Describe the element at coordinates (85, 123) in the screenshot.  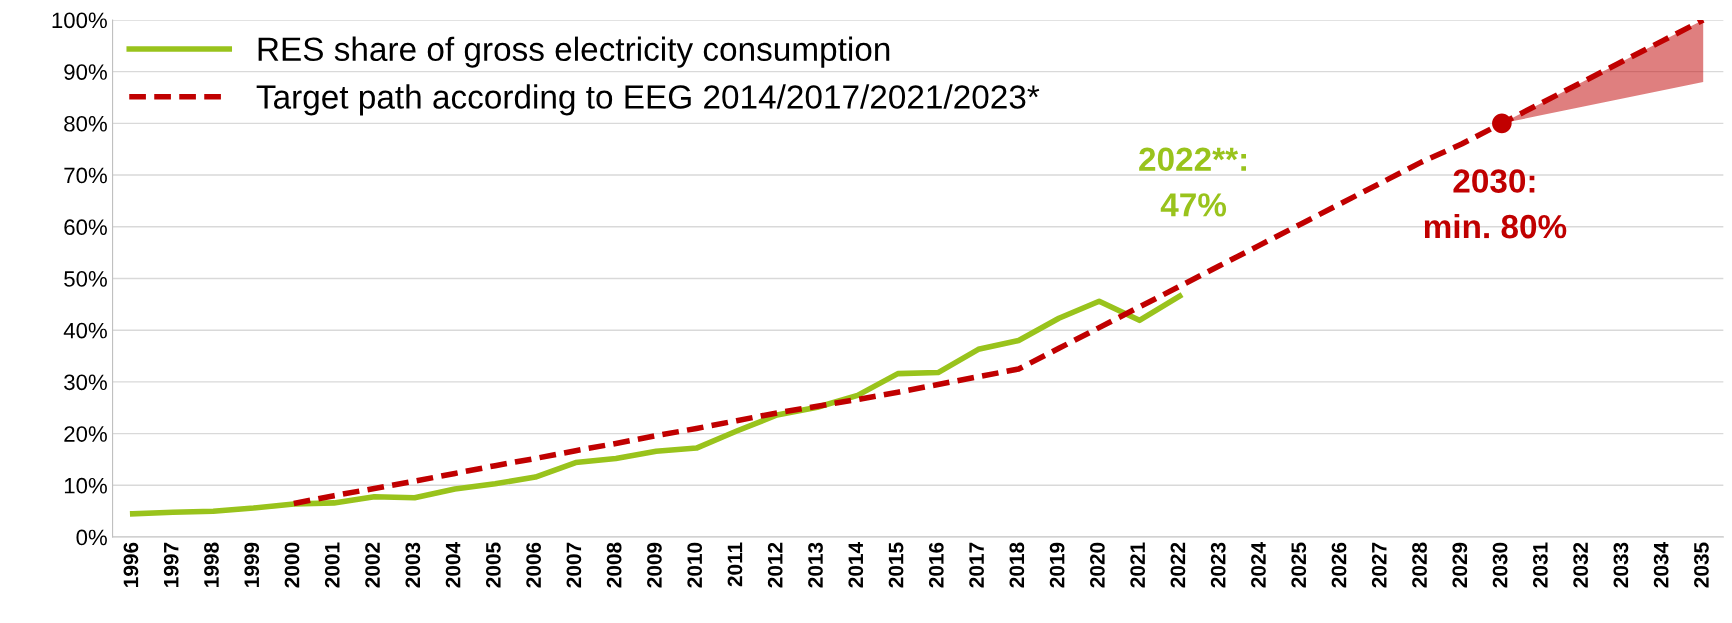
I see `y-tick-label: 80%` at that location.